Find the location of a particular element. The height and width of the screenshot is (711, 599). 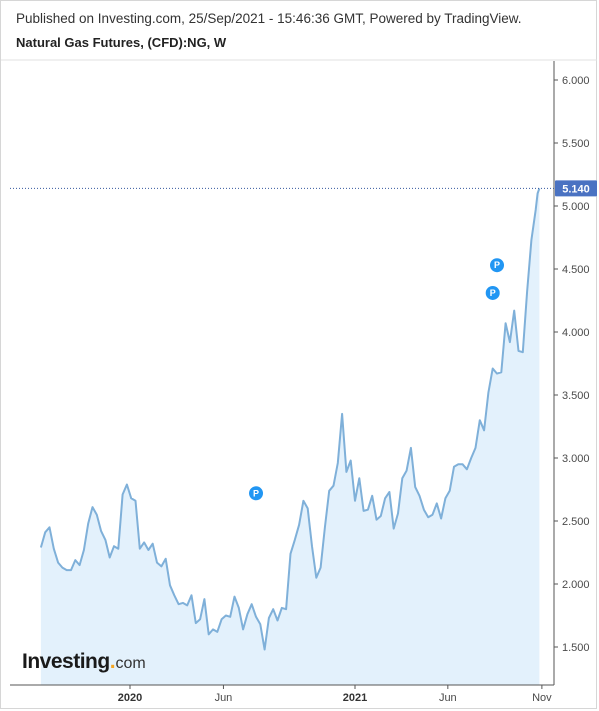

x-tick-label: 2021 is located at coordinates (355, 698).